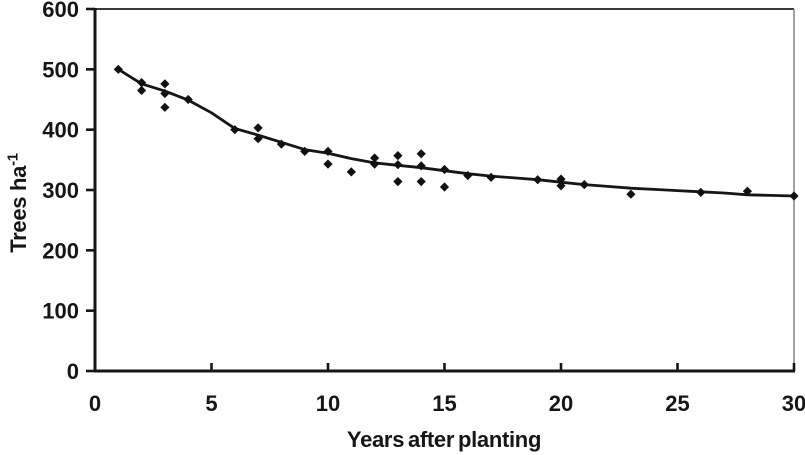 This screenshot has width=805, height=455. What do you see at coordinates (95, 403) in the screenshot?
I see `x-tick-label: 0` at bounding box center [95, 403].